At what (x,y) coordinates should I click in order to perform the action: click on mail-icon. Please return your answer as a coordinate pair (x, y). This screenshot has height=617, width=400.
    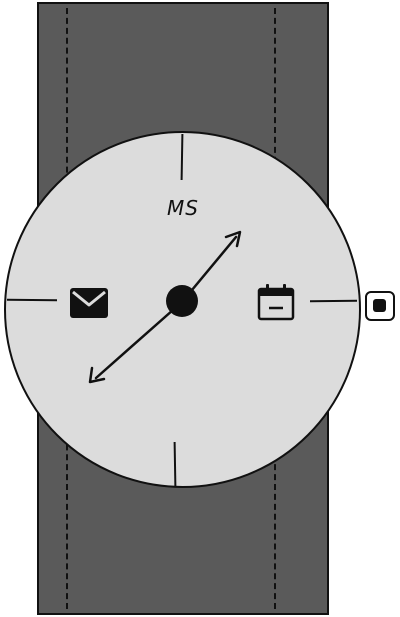
    Looking at the image, I should click on (89, 303).